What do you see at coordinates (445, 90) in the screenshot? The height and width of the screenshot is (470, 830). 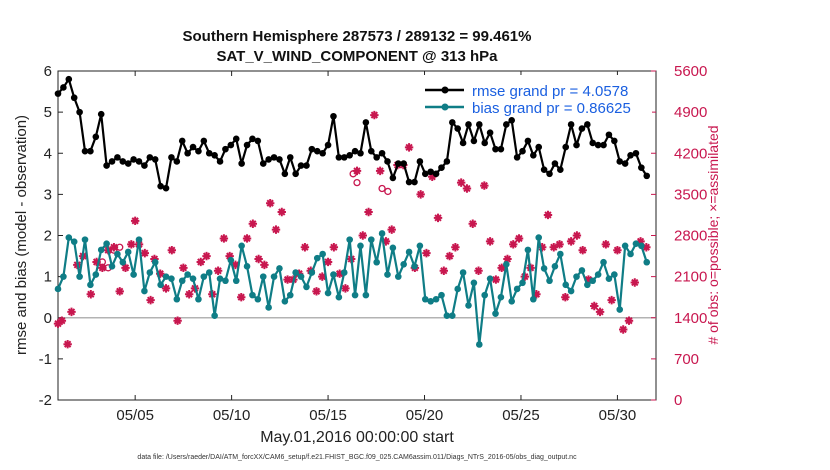 I see `legend-rmse-marker` at bounding box center [445, 90].